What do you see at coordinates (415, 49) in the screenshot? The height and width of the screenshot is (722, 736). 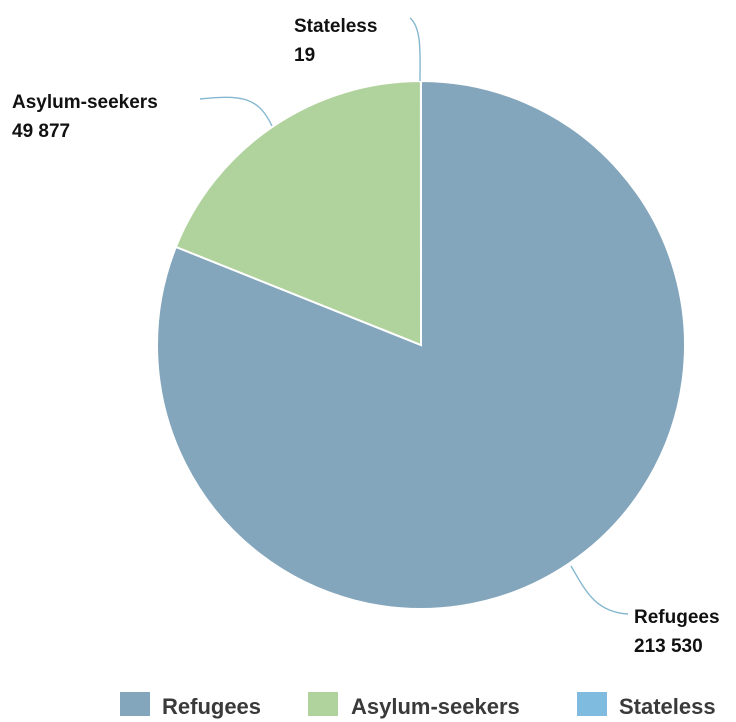 I see `leader-line-stateless` at bounding box center [415, 49].